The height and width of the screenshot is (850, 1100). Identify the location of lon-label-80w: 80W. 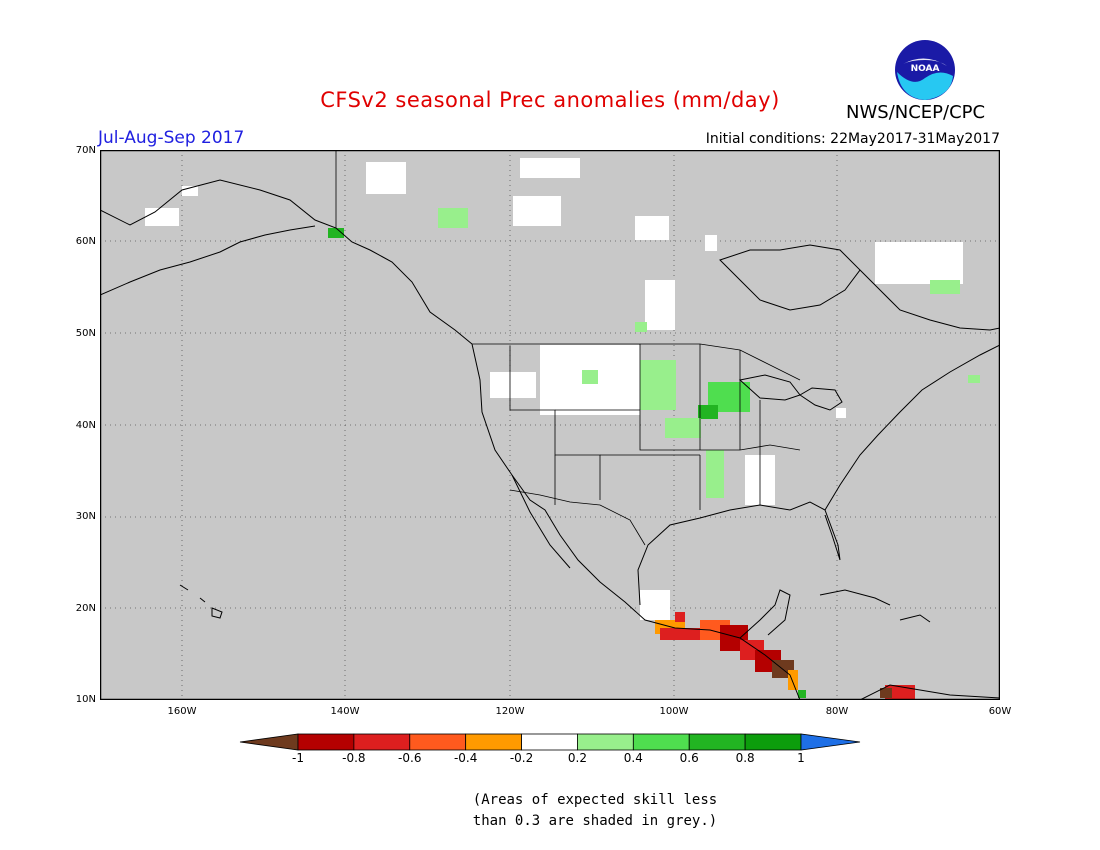
(837, 711).